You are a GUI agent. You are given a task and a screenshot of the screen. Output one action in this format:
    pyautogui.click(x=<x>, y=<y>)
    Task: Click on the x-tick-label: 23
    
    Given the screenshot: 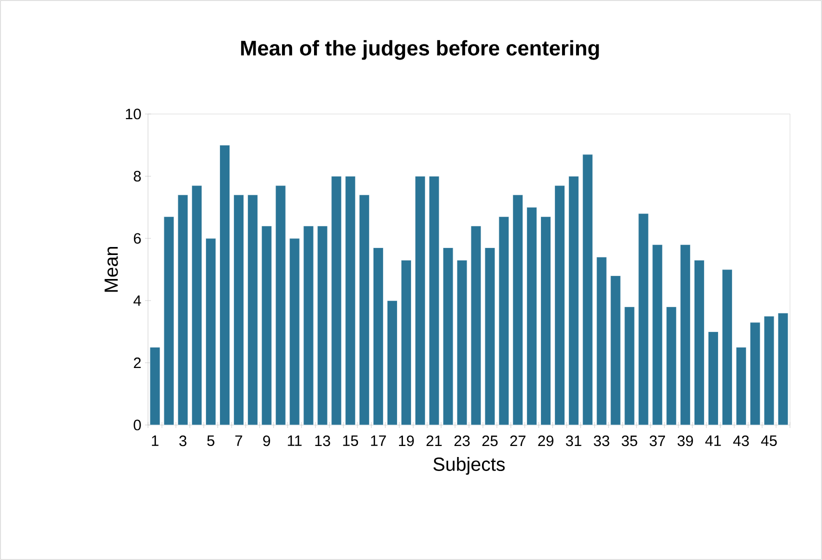 What is the action you would take?
    pyautogui.click(x=462, y=441)
    